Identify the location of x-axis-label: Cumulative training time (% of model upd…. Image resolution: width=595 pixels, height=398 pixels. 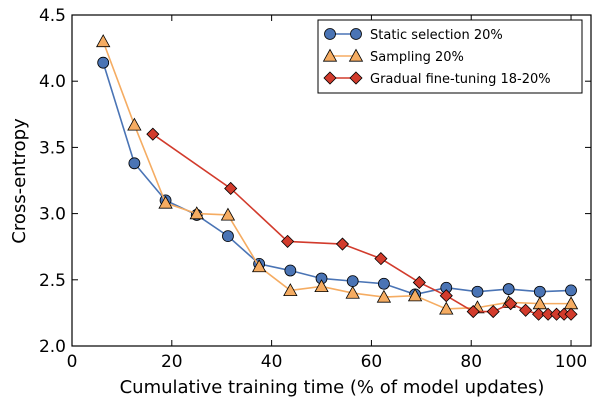
(332, 387).